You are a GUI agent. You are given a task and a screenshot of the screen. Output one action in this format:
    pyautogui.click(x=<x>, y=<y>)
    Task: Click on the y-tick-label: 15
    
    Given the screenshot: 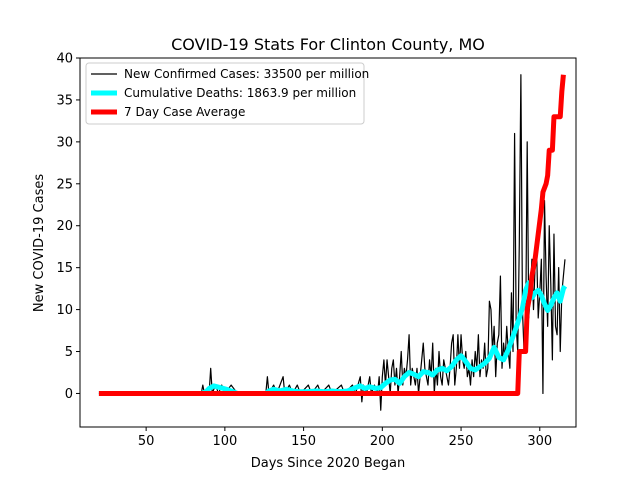 What is the action you would take?
    pyautogui.click(x=64, y=268)
    